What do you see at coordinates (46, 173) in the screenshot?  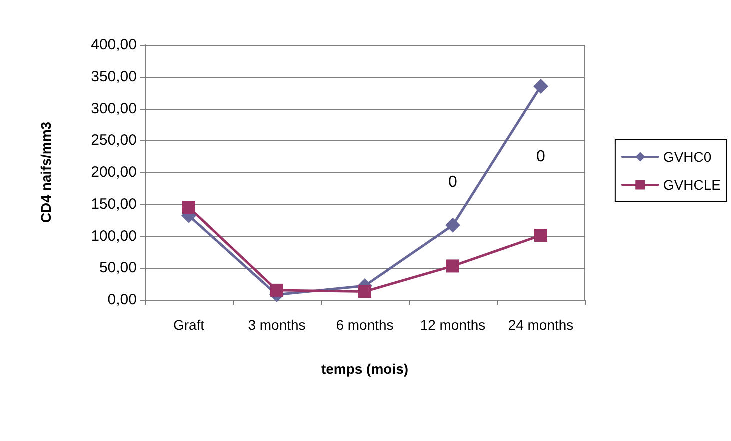 I see `y-axis-title: CD4 naifs/mm3` at bounding box center [46, 173].